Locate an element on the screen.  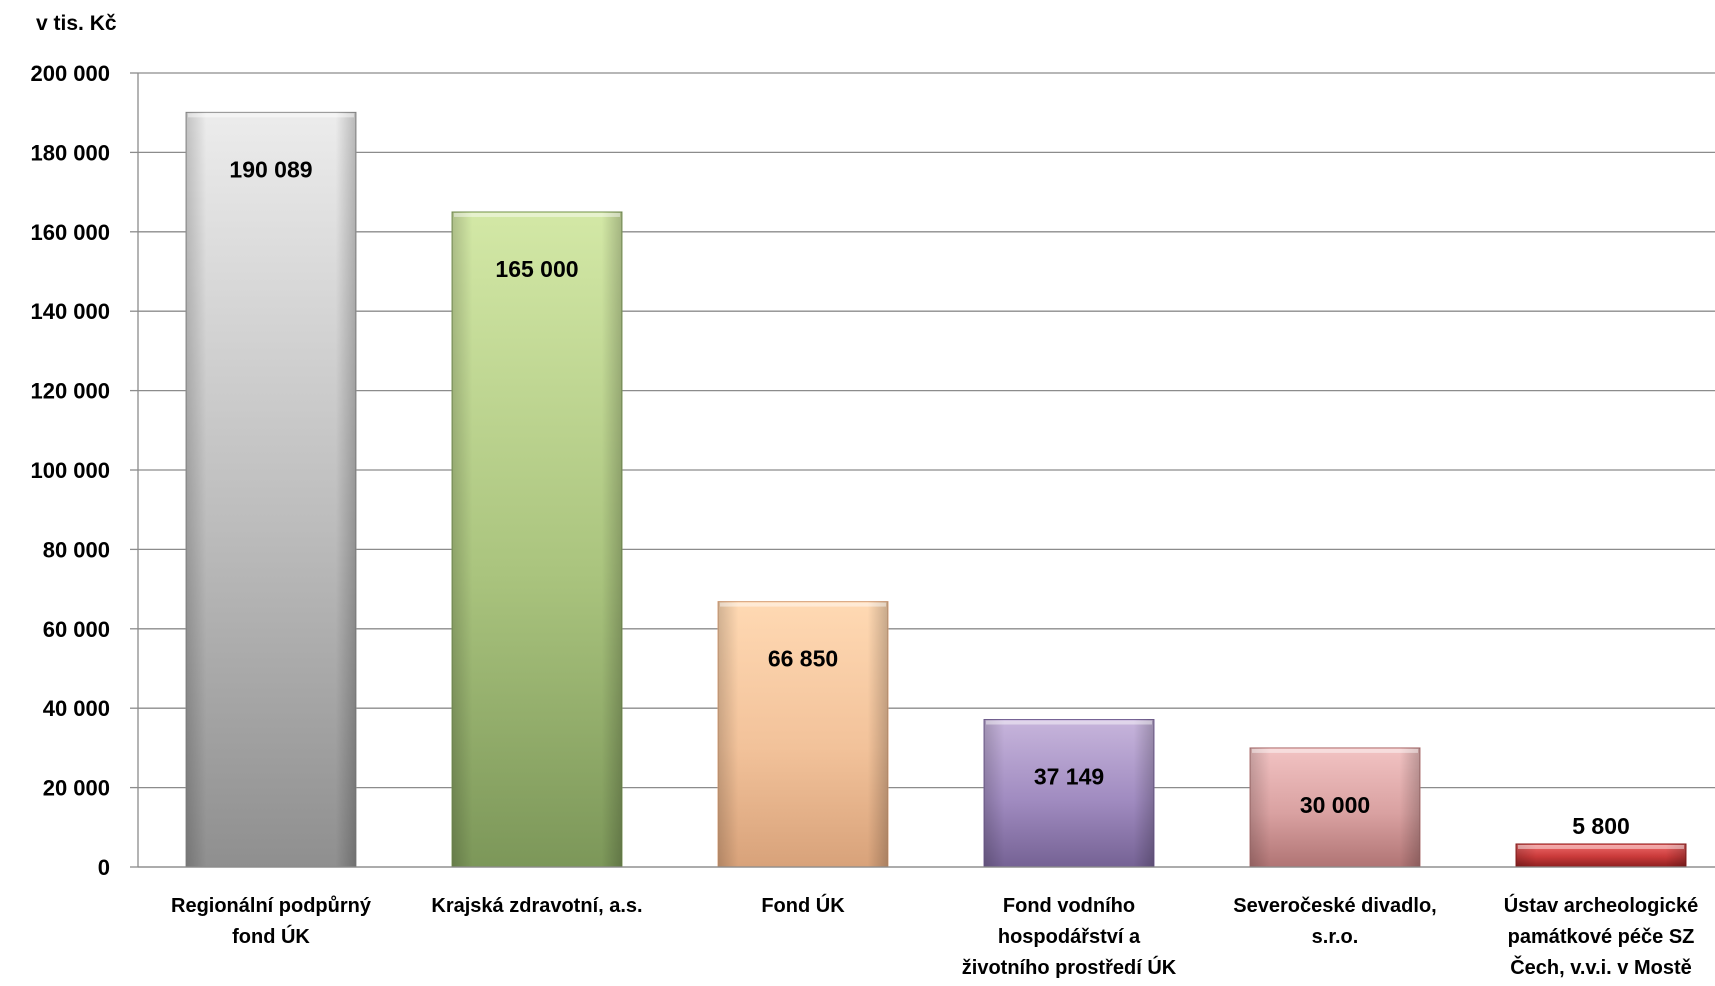
y-axis-unit-label: v tis. Kč is located at coordinates (76, 23).